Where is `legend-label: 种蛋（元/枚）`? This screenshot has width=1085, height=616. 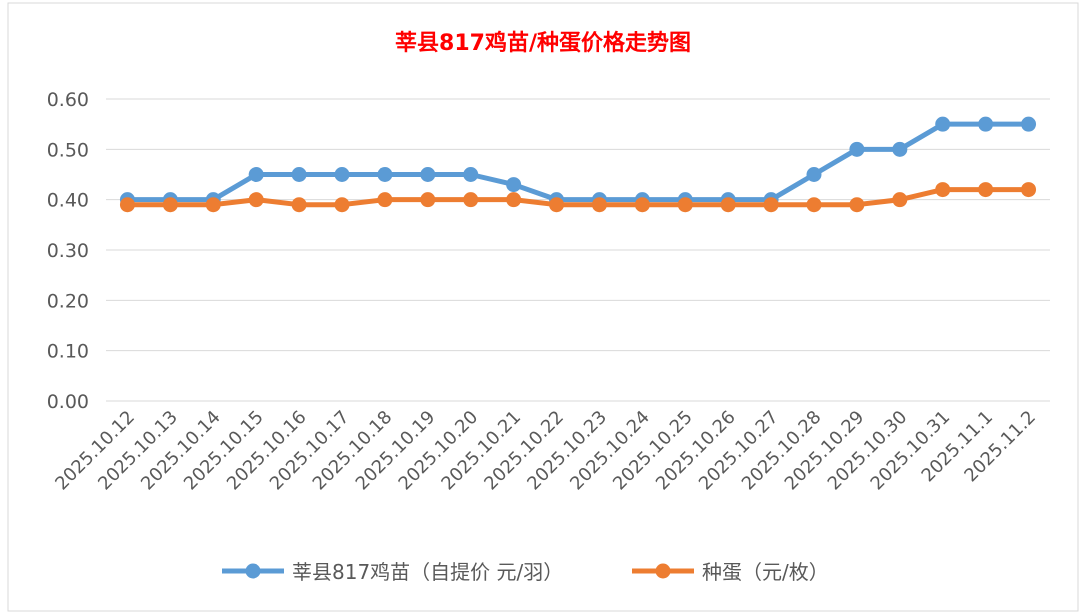
legend-label: 种蛋（元/枚） is located at coordinates (765, 572).